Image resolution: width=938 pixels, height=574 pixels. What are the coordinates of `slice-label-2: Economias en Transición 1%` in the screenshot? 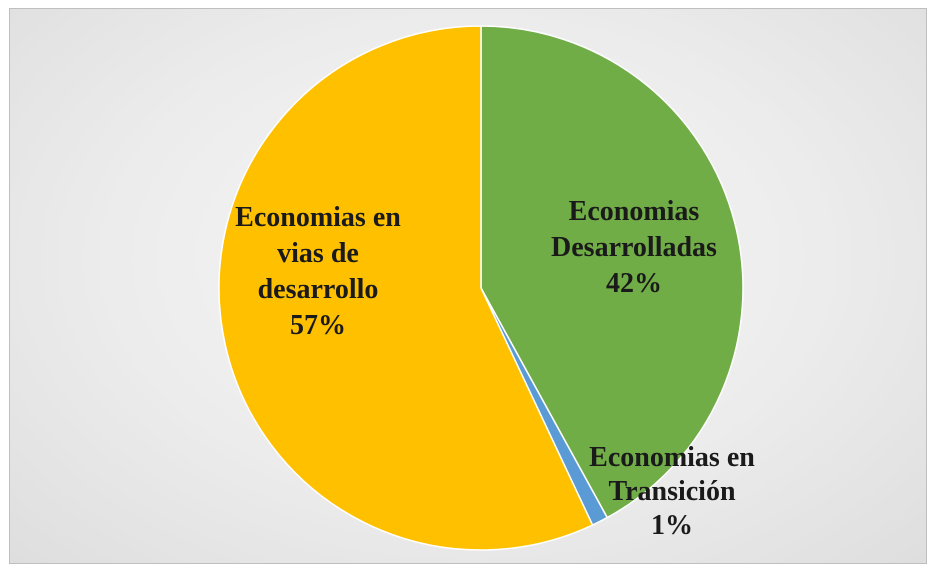 It's located at (672, 491).